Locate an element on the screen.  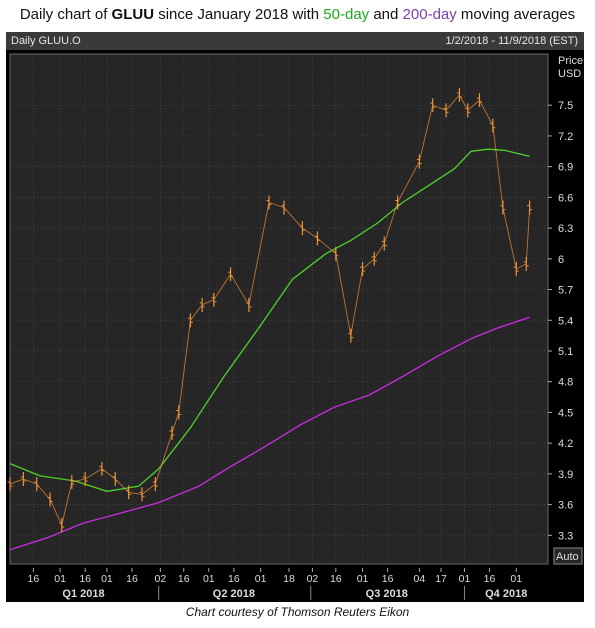
x-axis-strip is located at coordinates (296, 576).